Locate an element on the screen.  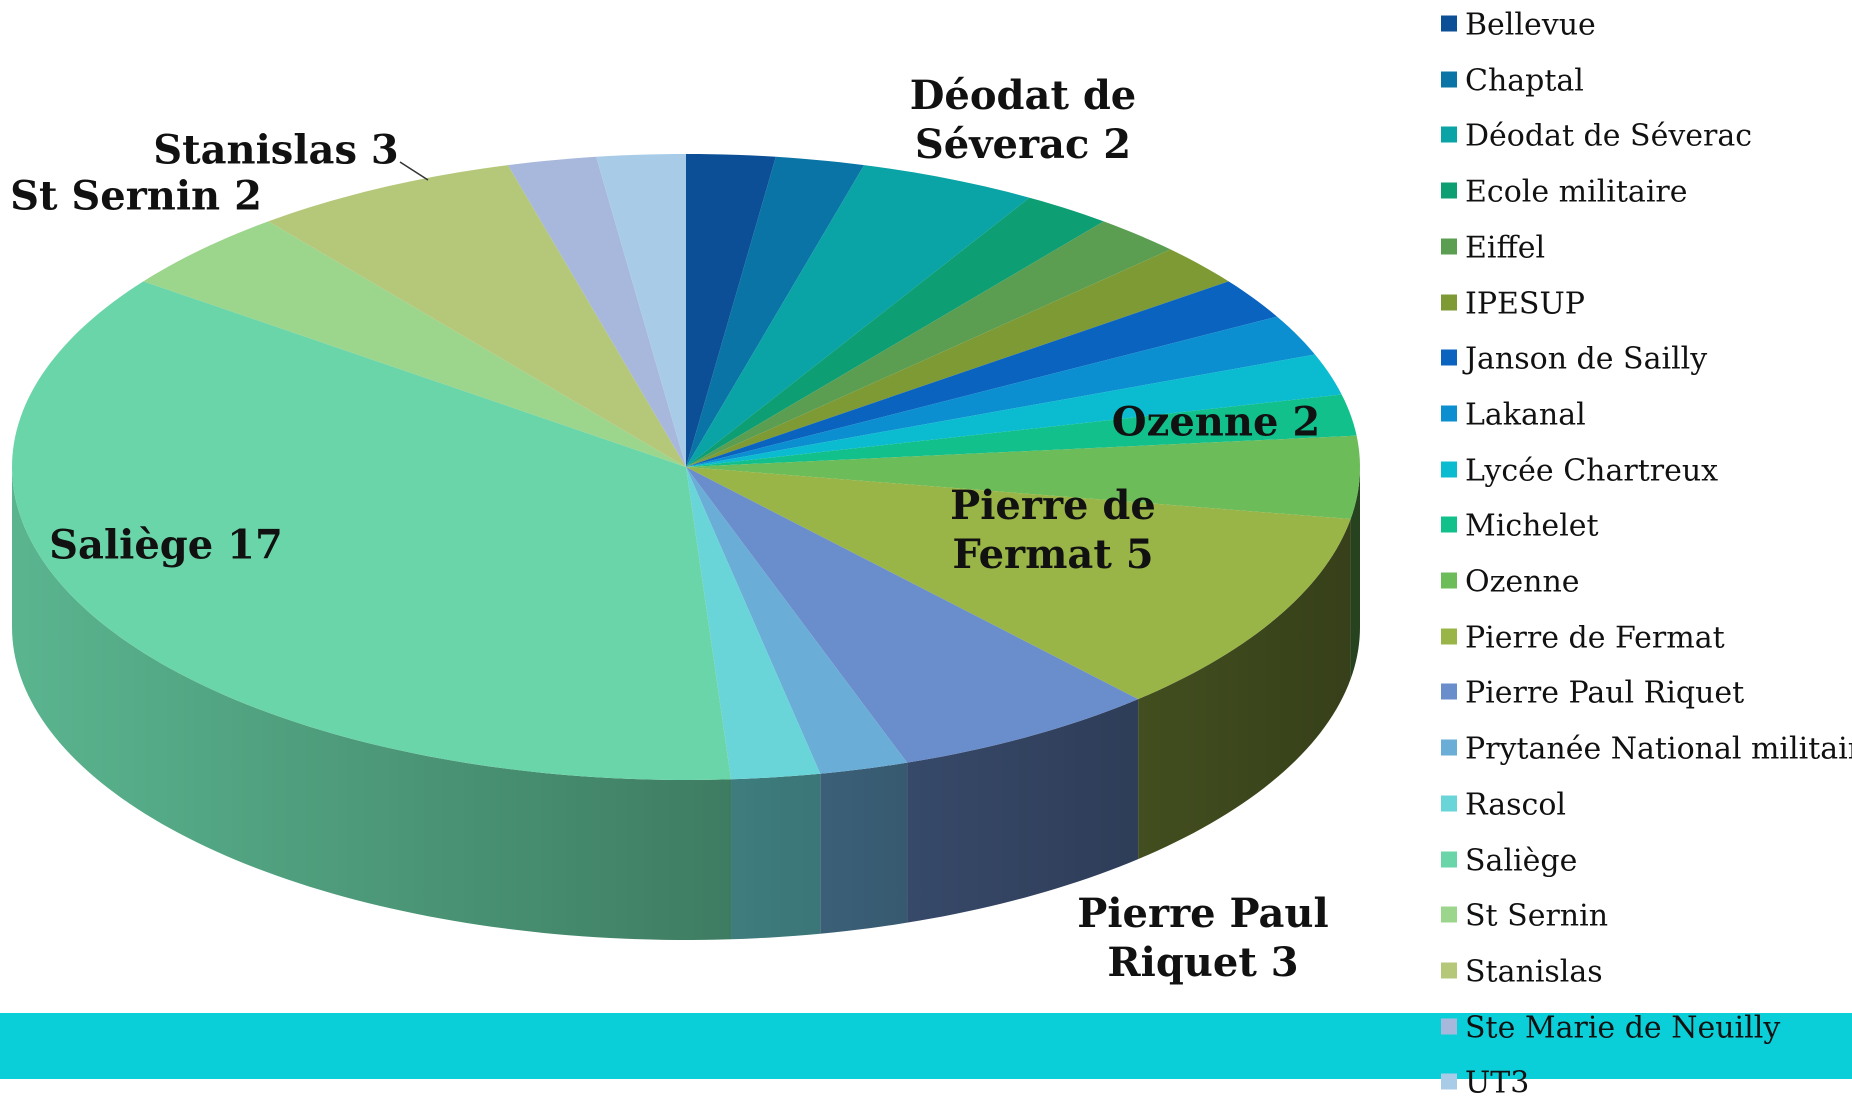
legend-item: Stanislas is located at coordinates (1522, 971).